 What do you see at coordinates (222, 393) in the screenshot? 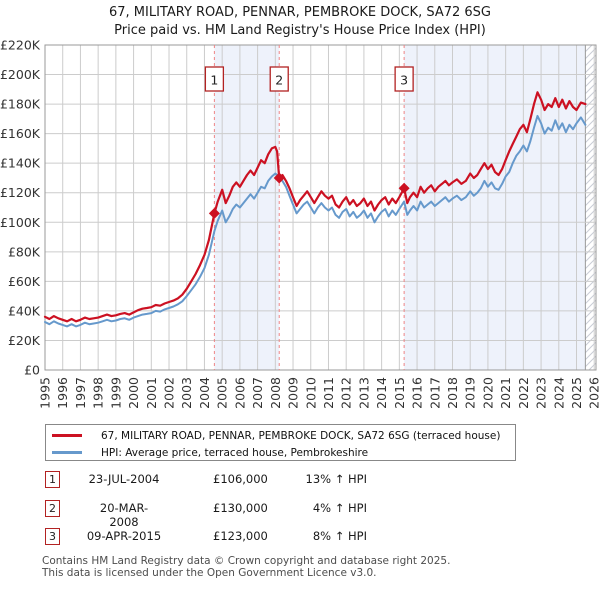
I see `x-axis-tick-label: 2005` at bounding box center [222, 393].